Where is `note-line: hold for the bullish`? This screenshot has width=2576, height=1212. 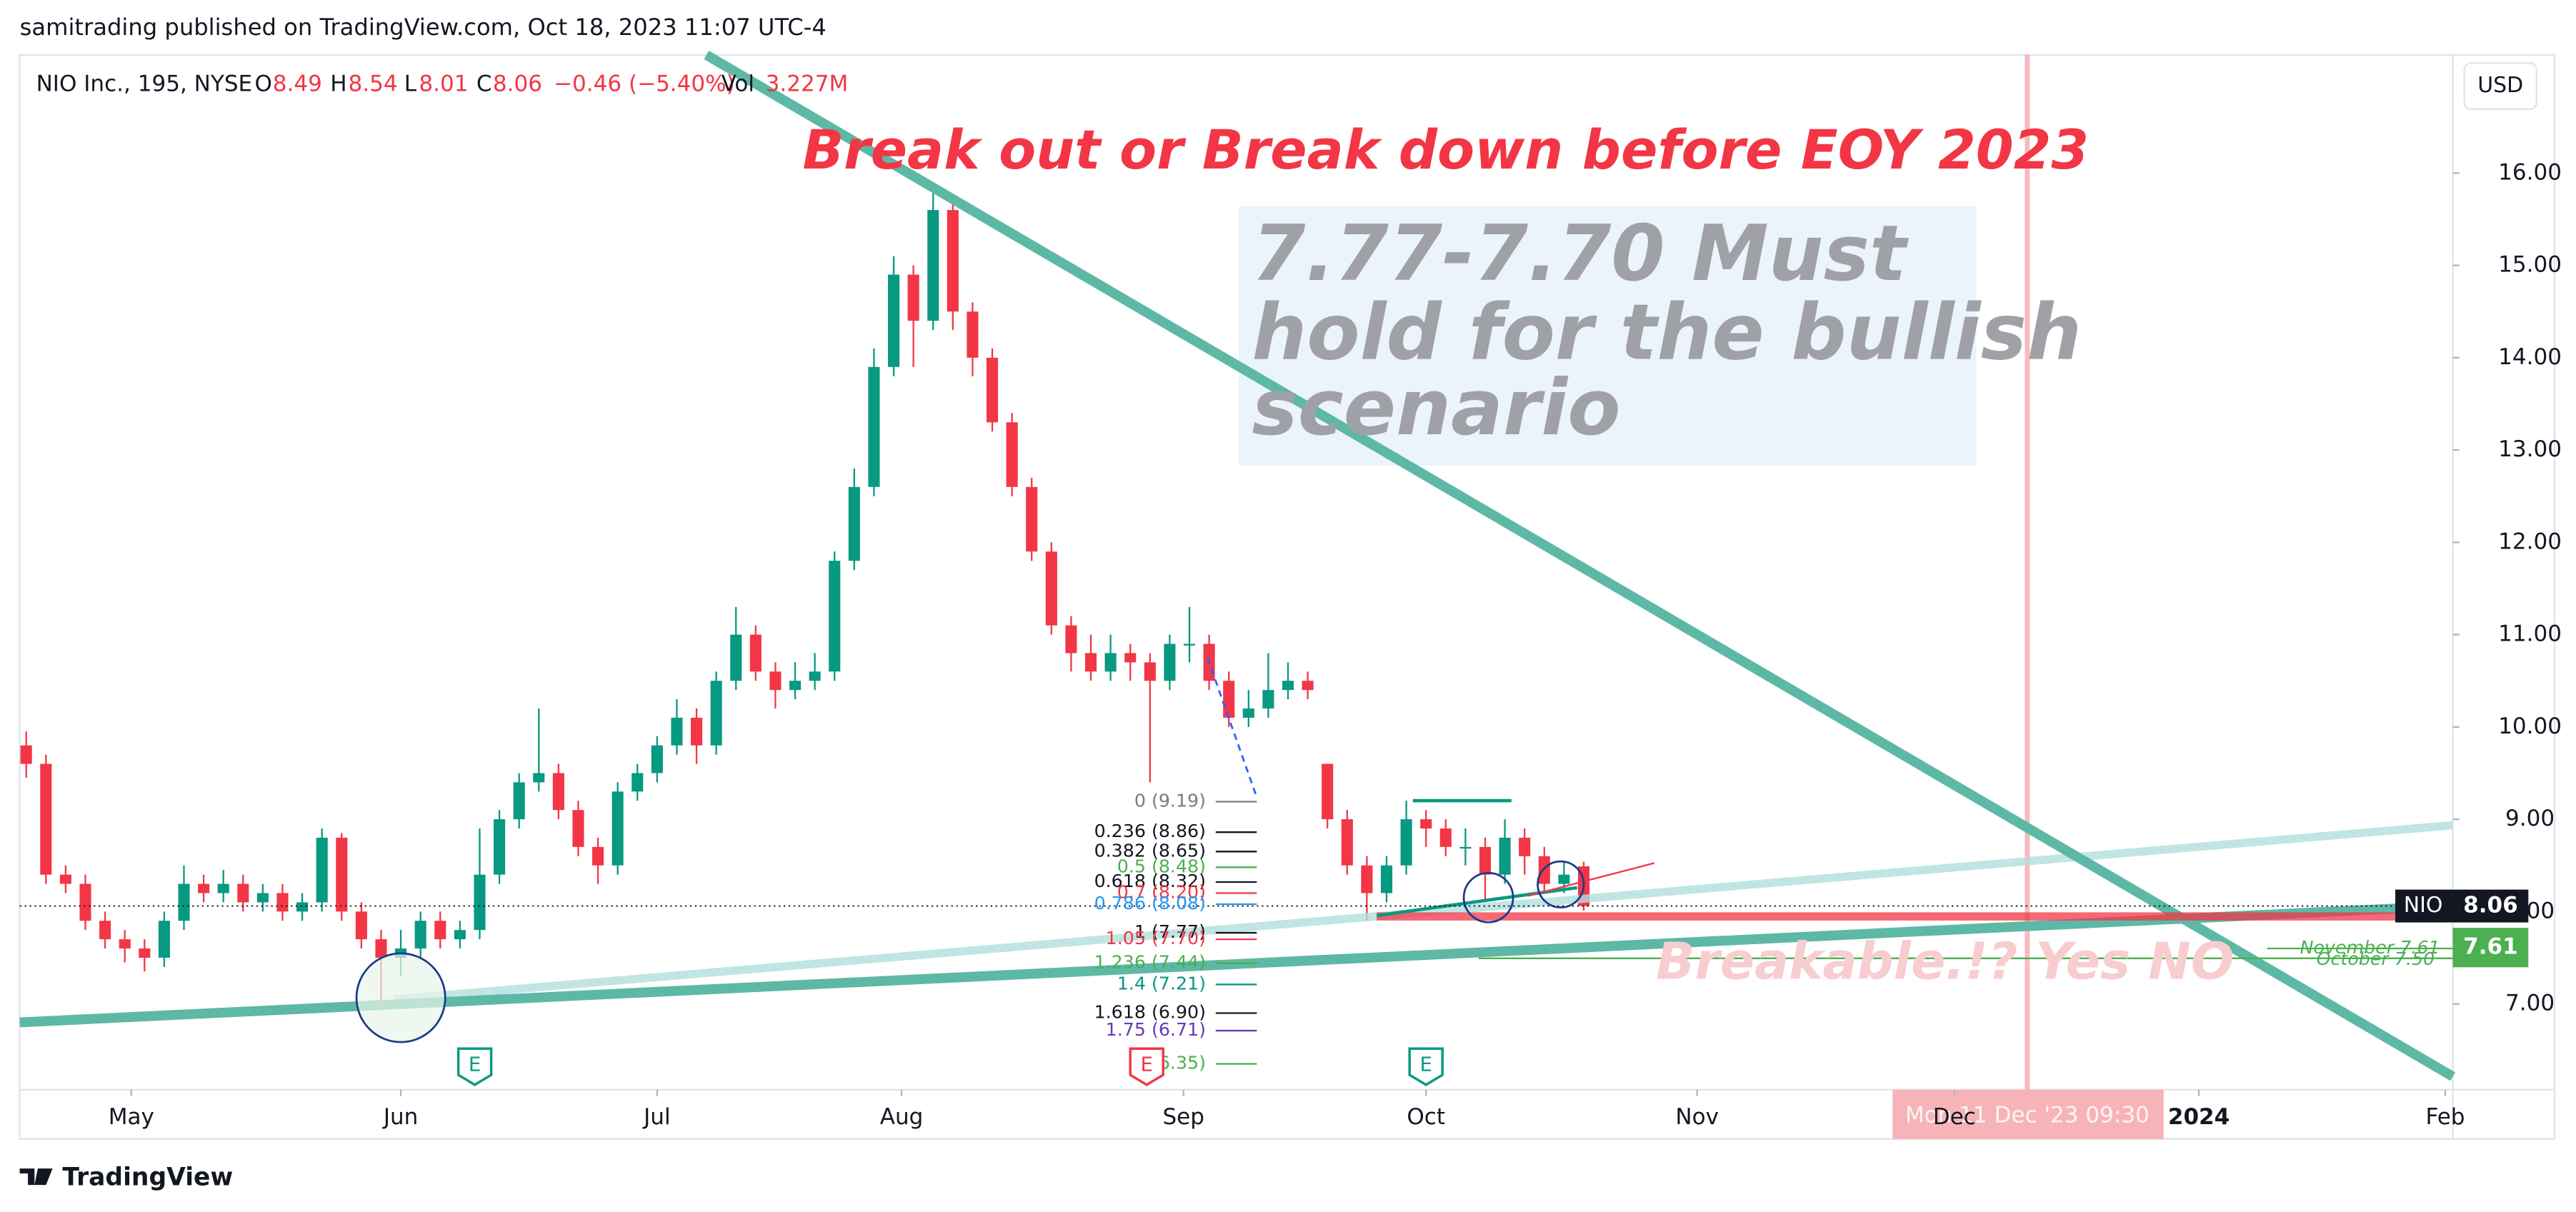 note-line: hold for the bullish is located at coordinates (1667, 332).